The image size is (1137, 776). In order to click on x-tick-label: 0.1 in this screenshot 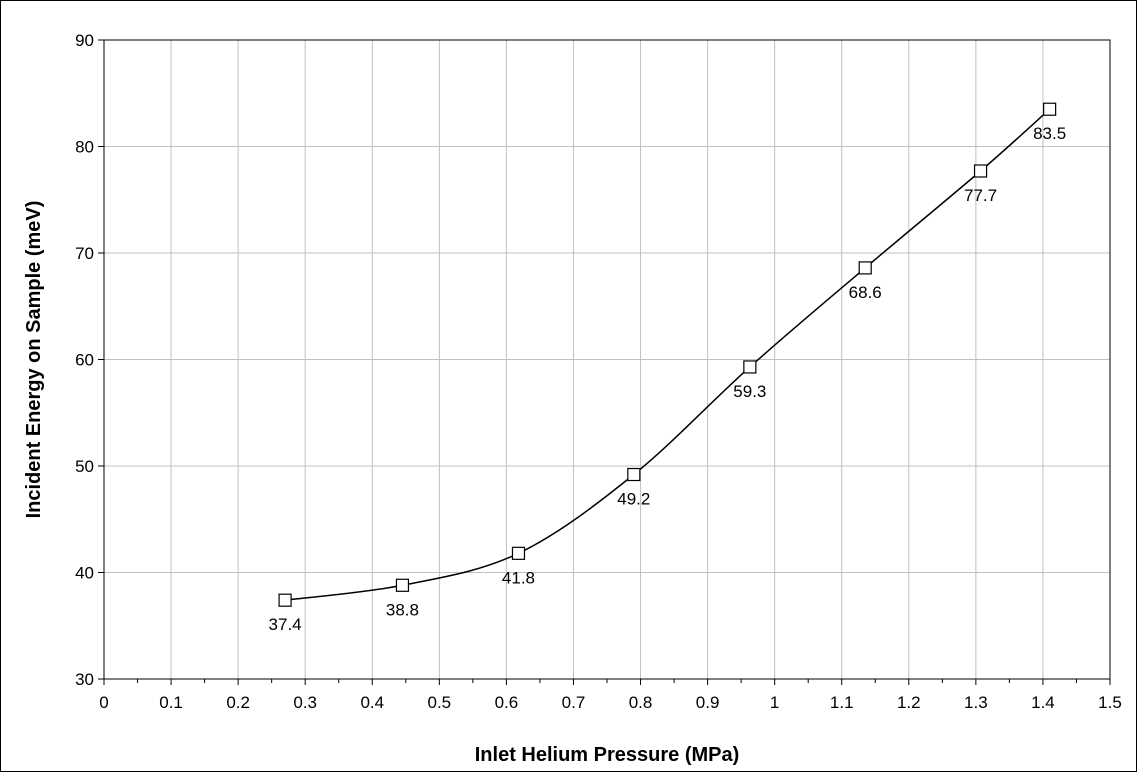, I will do `click(171, 702)`.